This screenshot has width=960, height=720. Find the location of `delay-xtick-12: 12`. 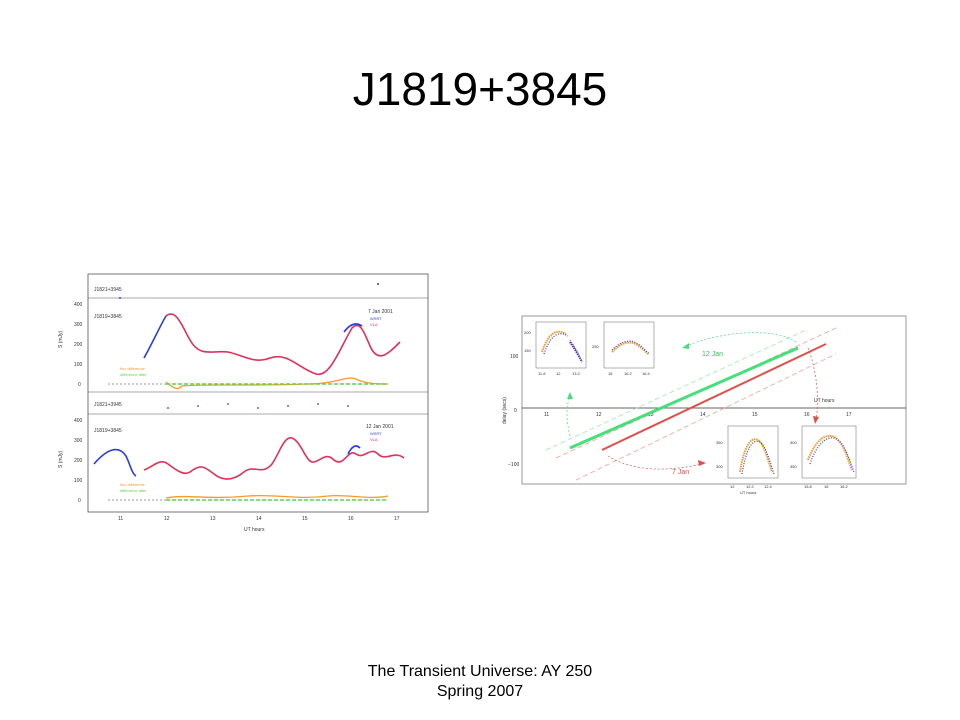

delay-xtick-12: 12 is located at coordinates (599, 415).